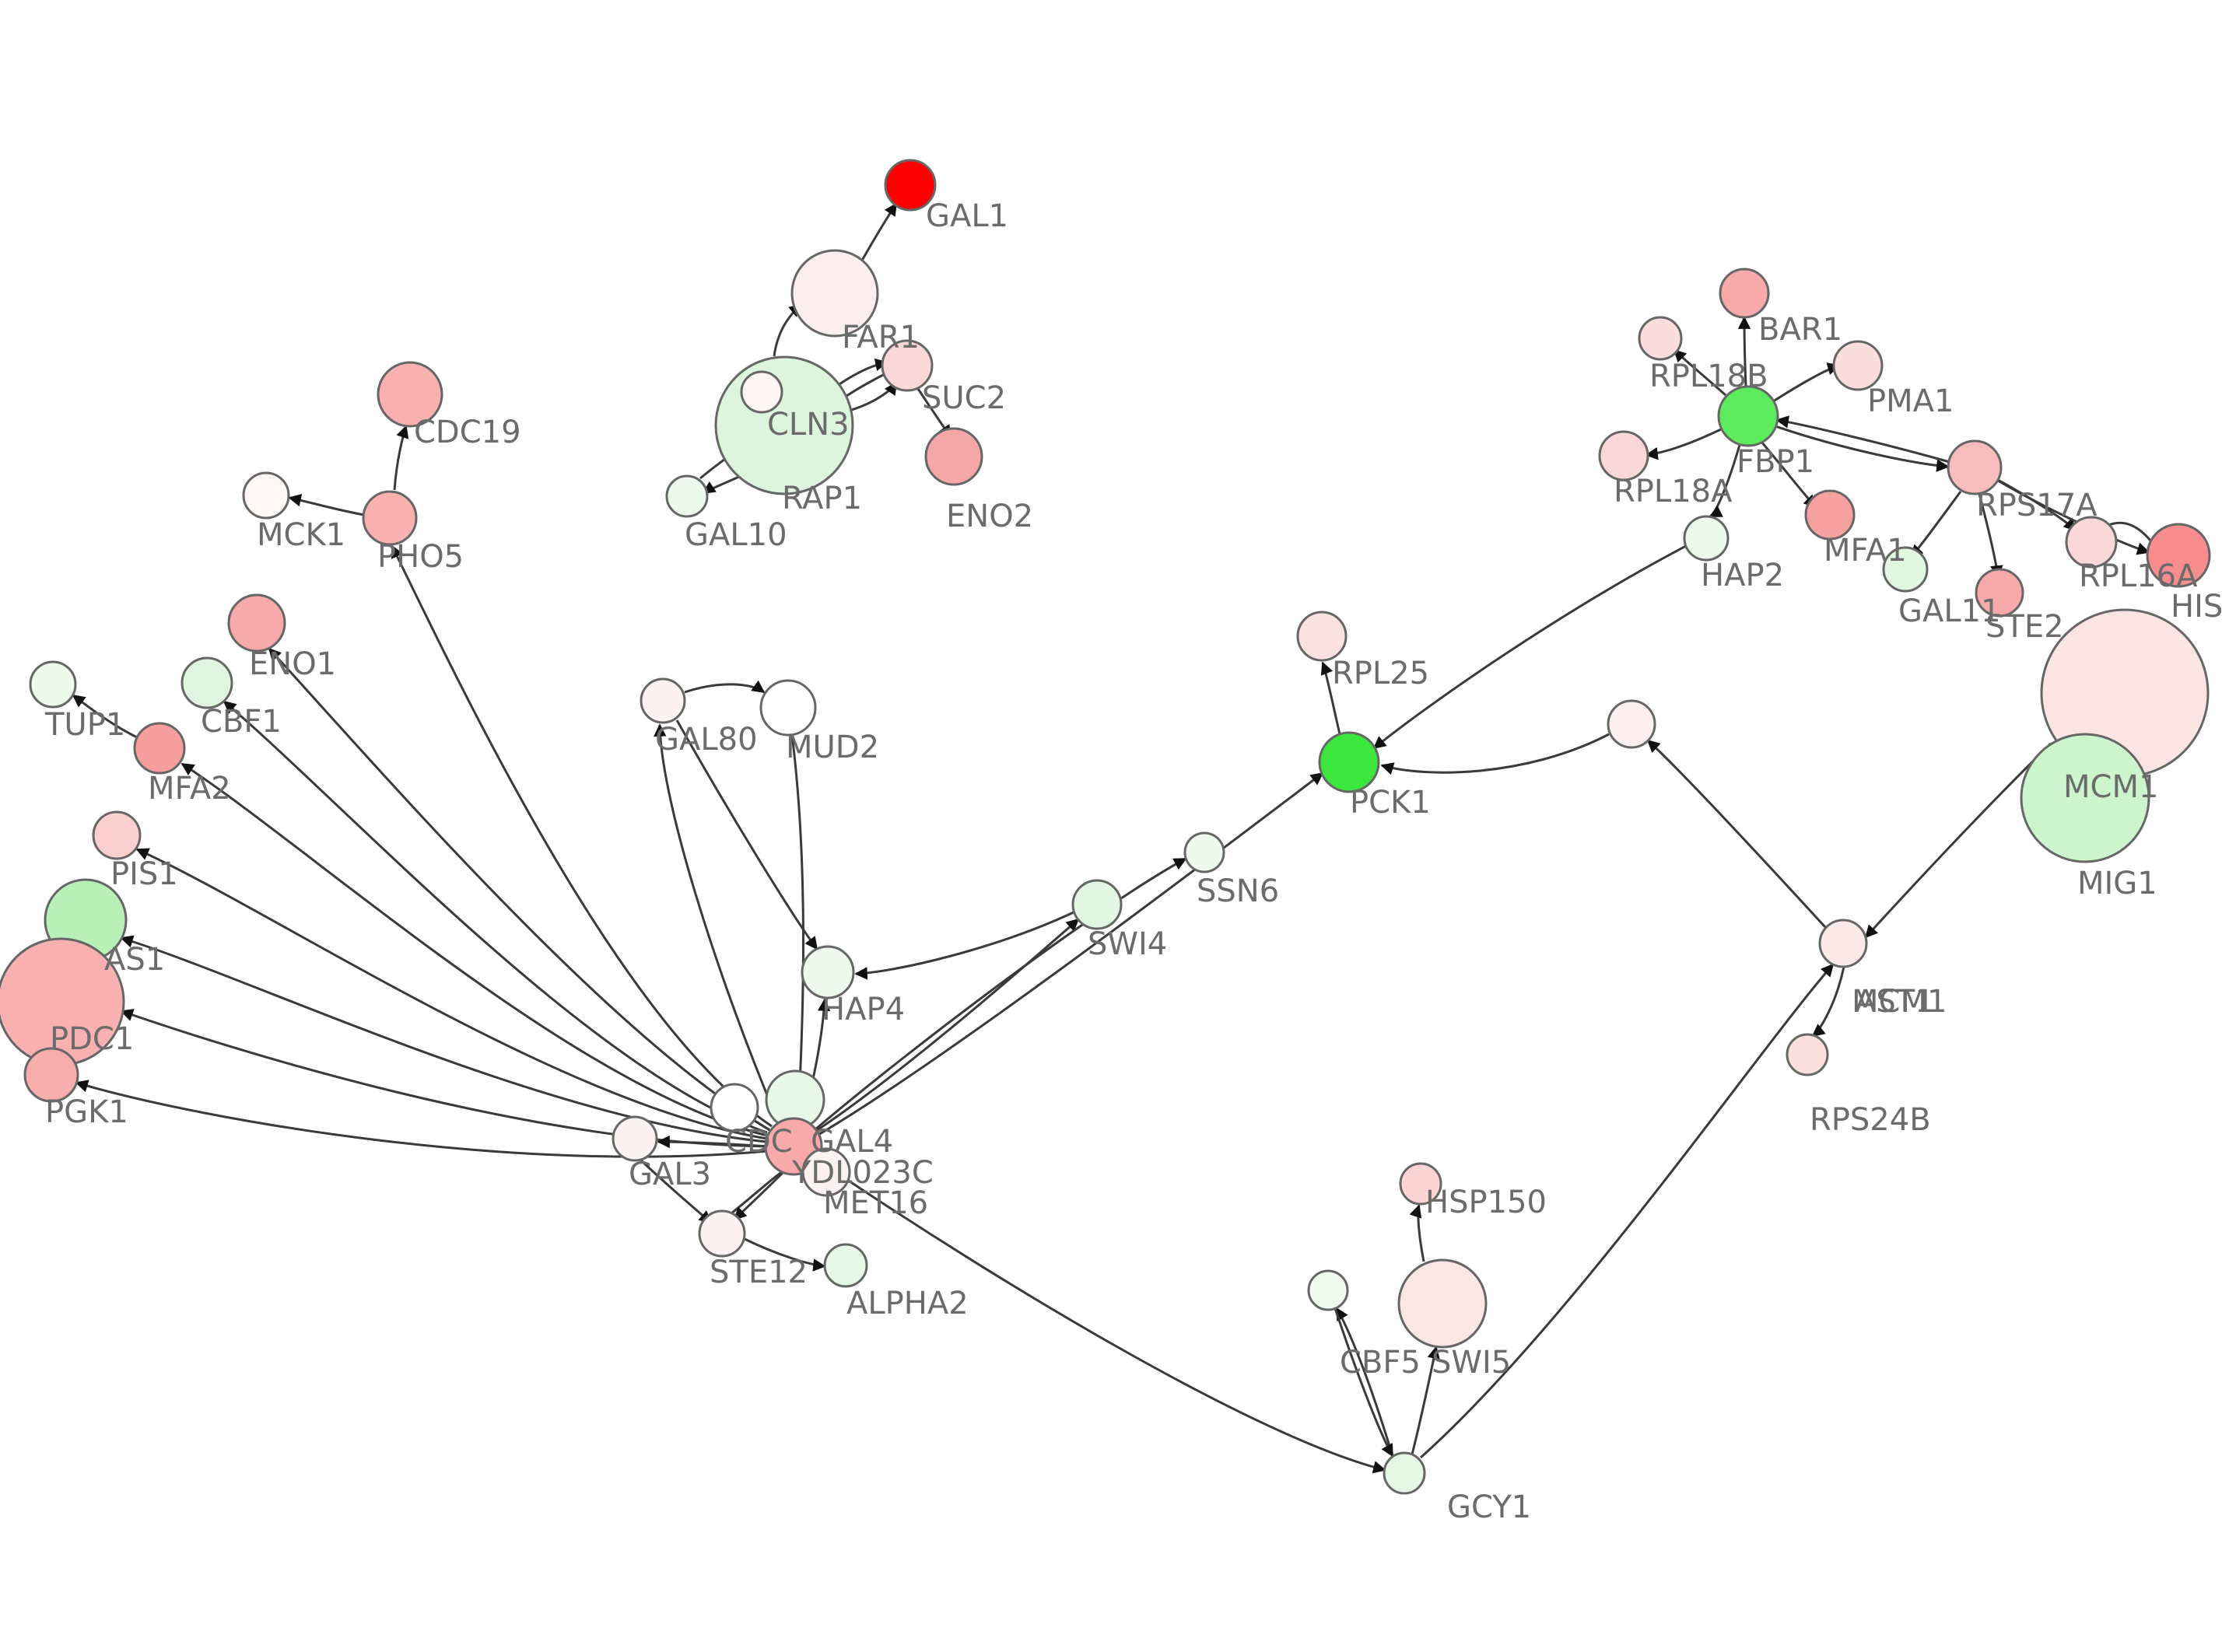 The height and width of the screenshot is (1652, 2222). Describe the element at coordinates (256, 623) in the screenshot. I see `node-eno1` at that location.